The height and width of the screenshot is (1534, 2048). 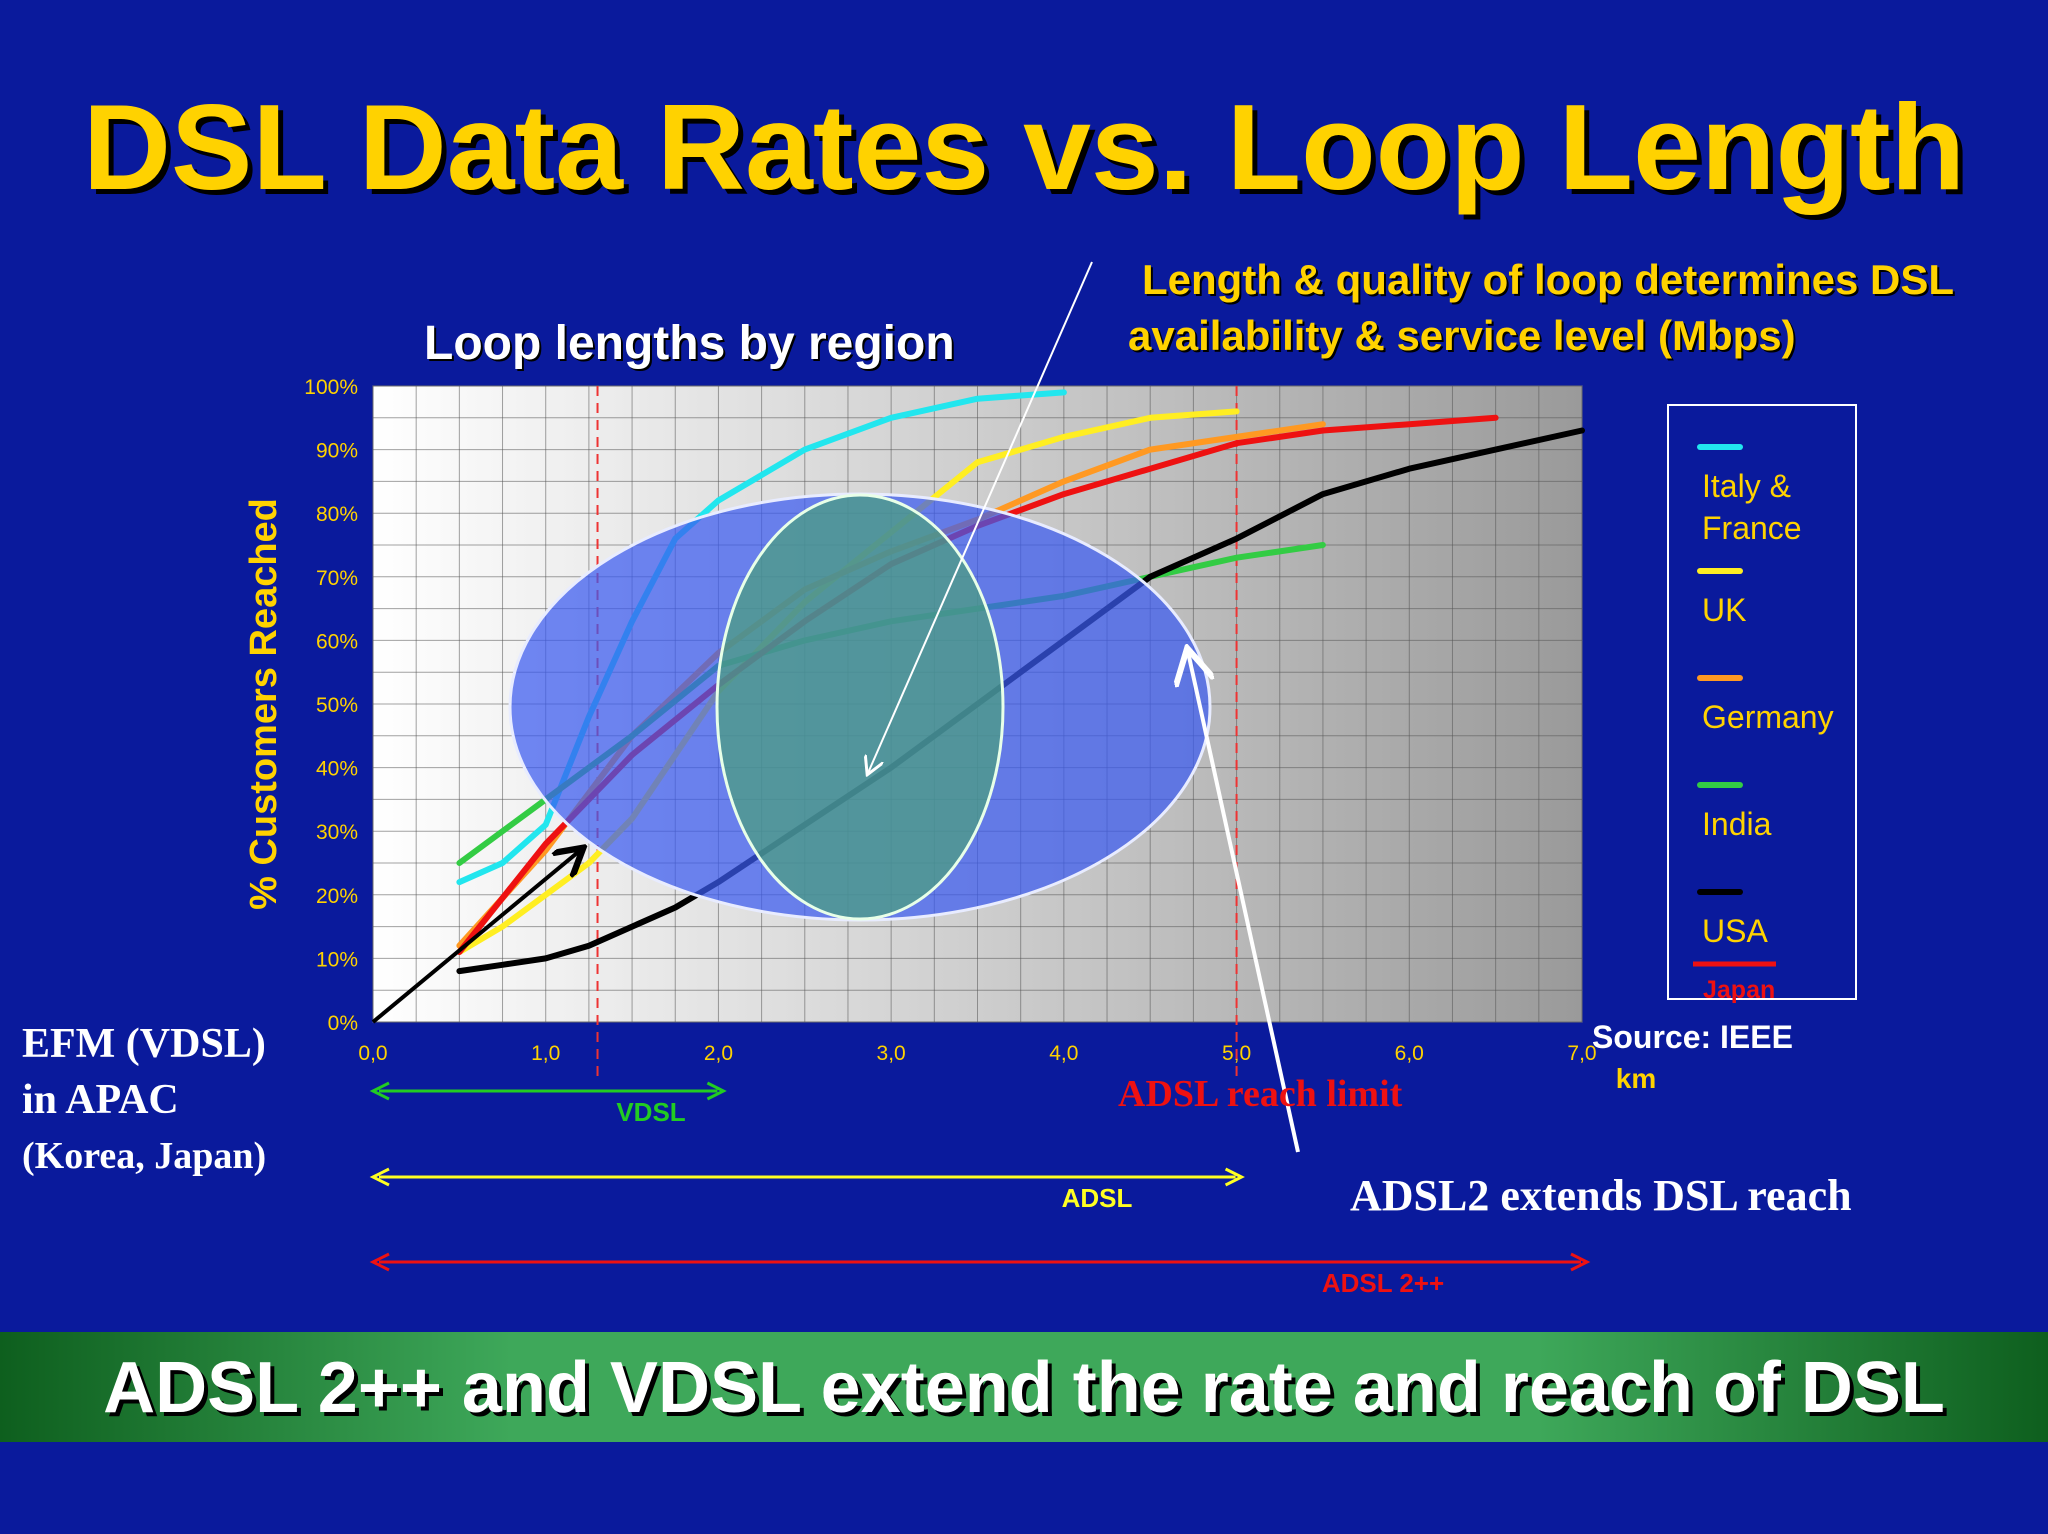 What do you see at coordinates (1737, 824) in the screenshot?
I see `legend-label: India` at bounding box center [1737, 824].